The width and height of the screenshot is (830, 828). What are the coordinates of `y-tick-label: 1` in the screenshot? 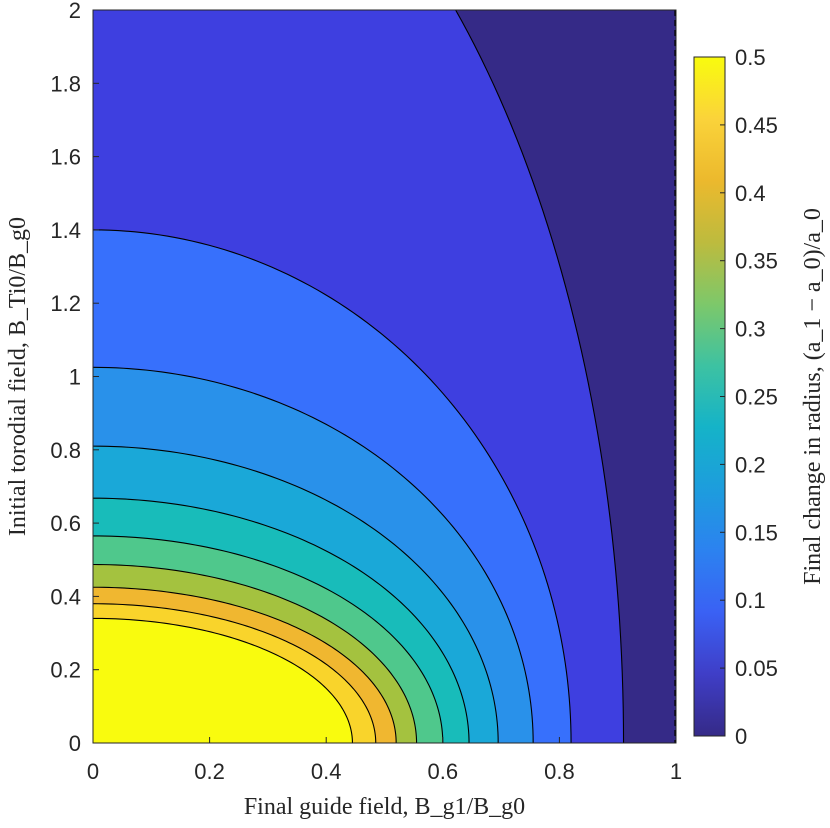 It's located at (75, 377).